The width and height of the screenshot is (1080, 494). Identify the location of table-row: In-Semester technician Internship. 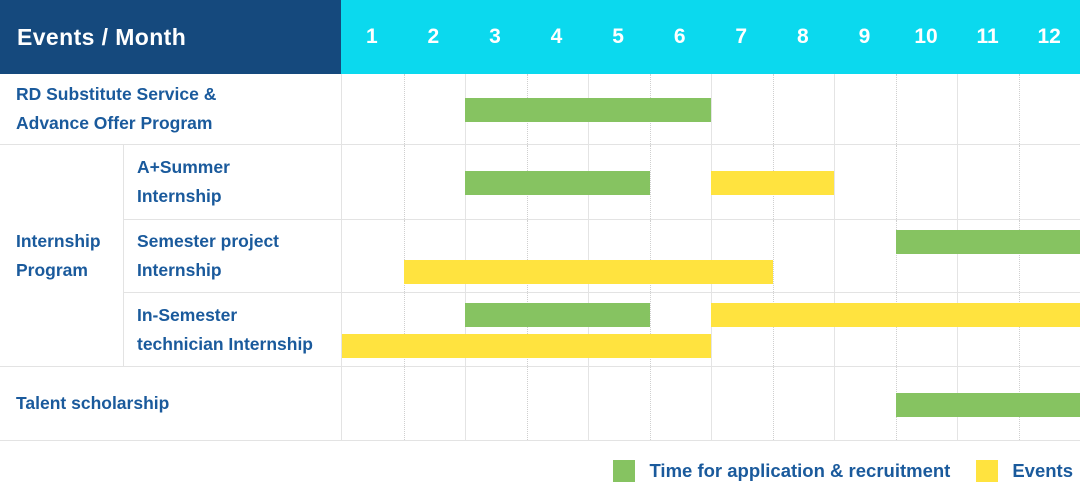
(602, 329).